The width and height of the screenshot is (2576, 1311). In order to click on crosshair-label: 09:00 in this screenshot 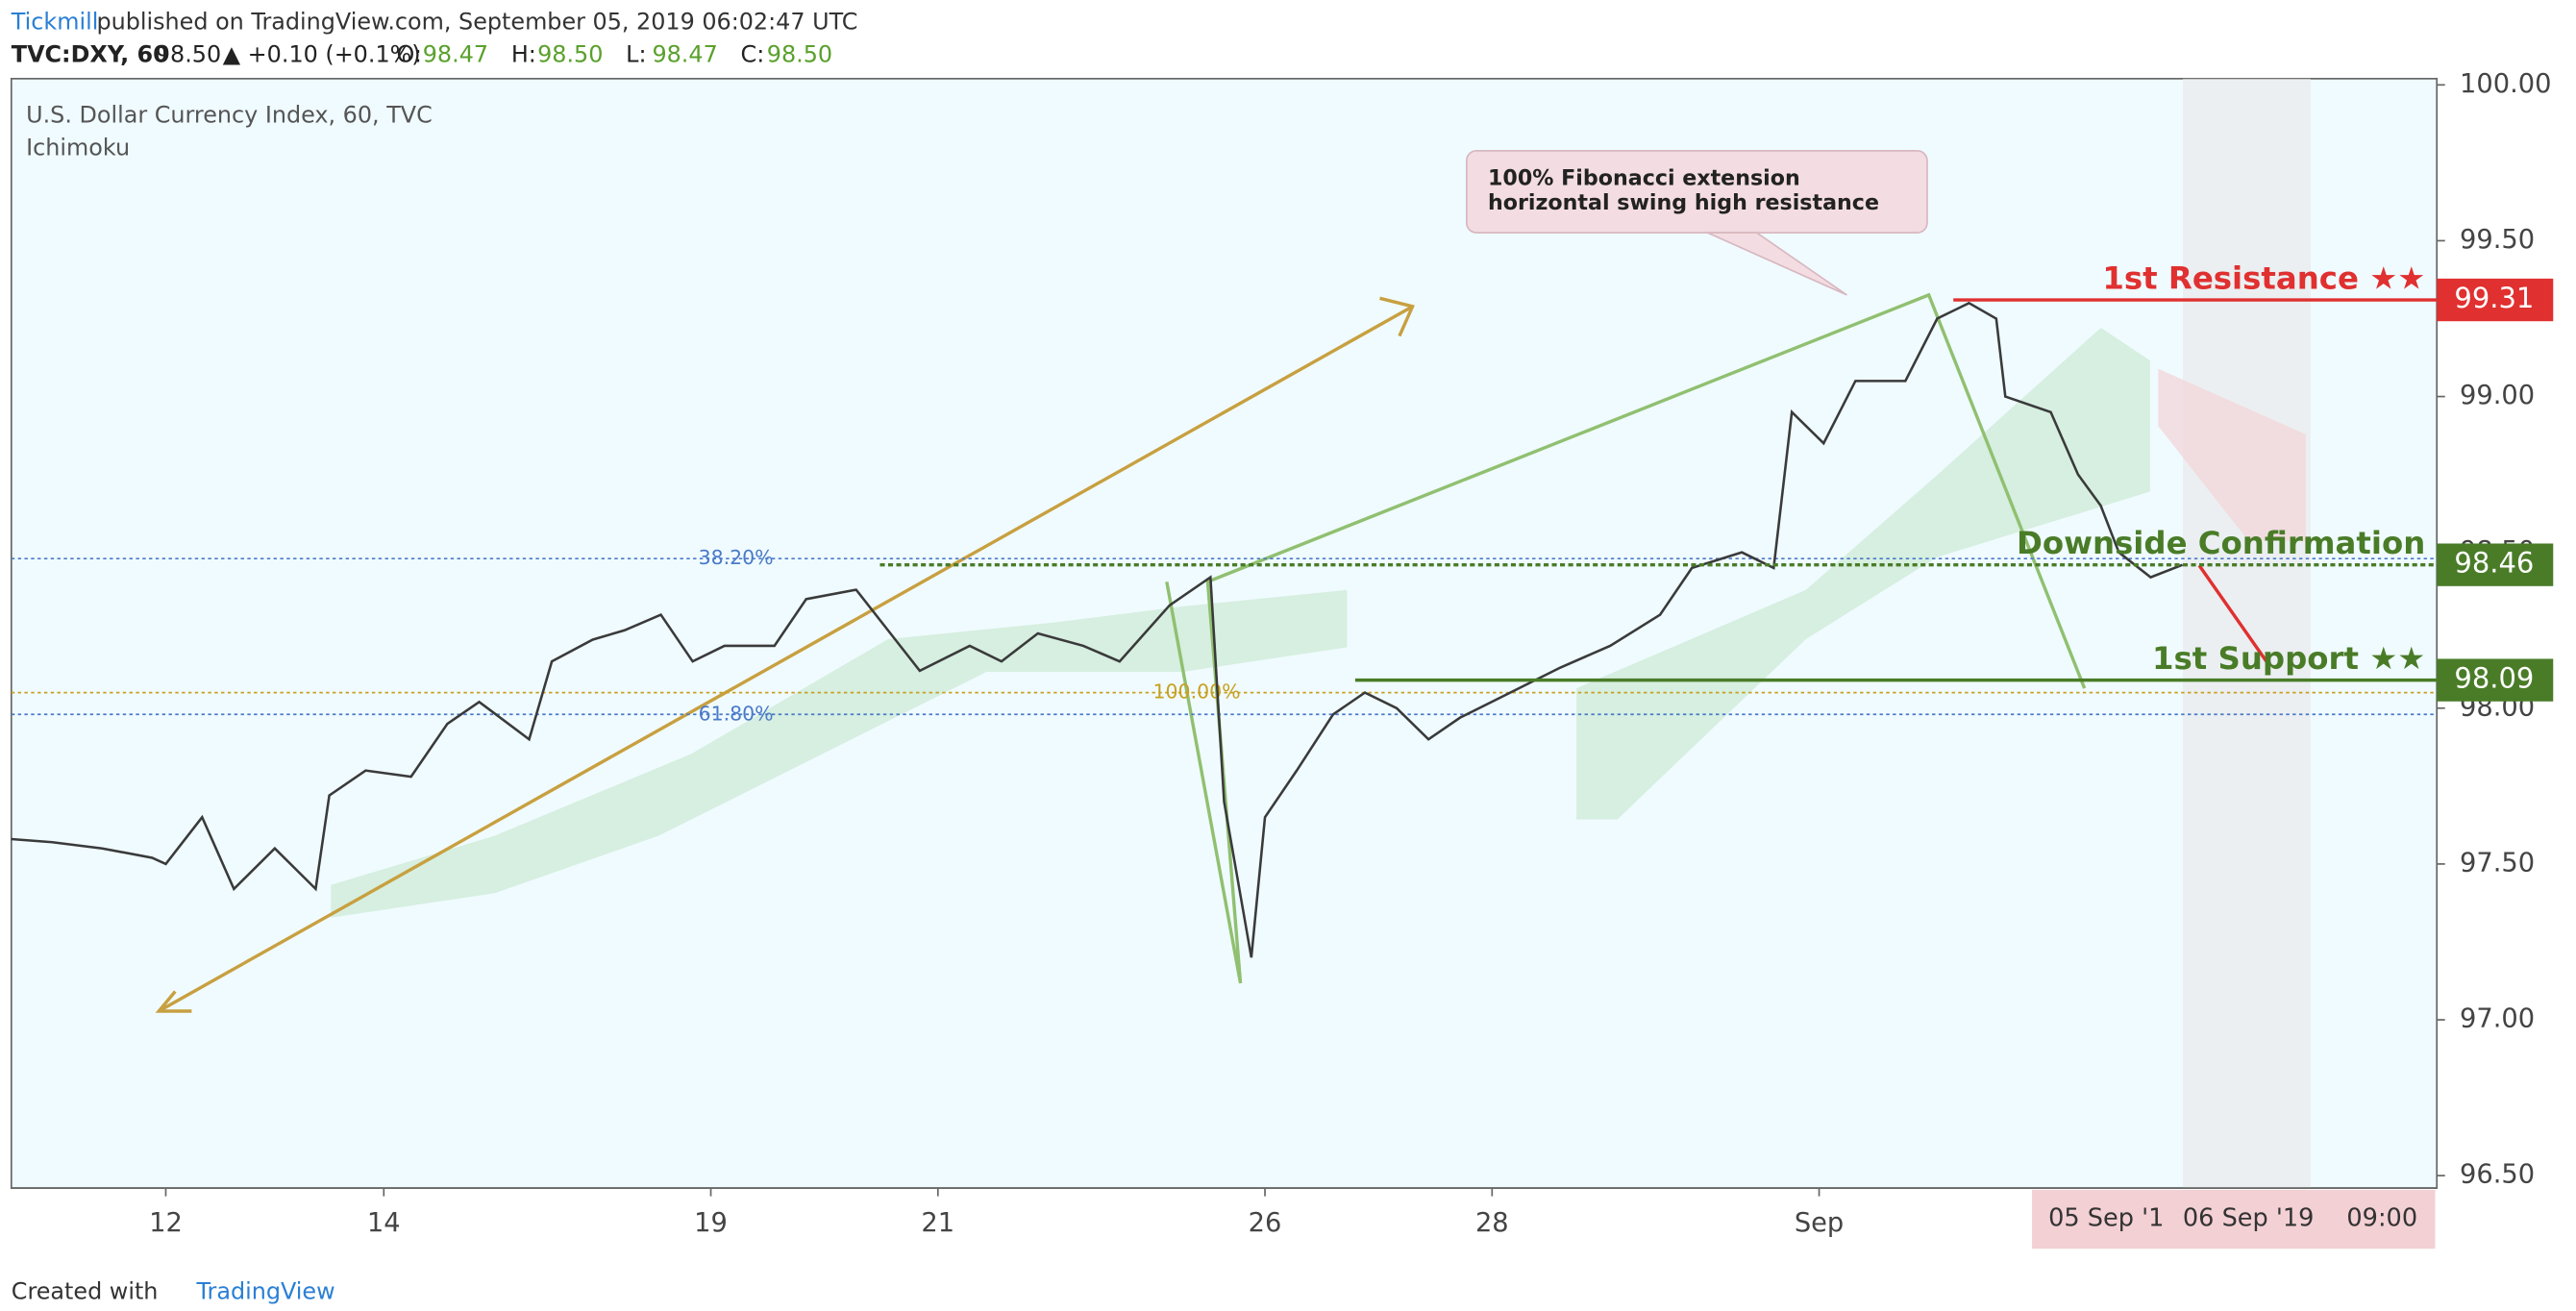, I will do `click(2381, 1218)`.